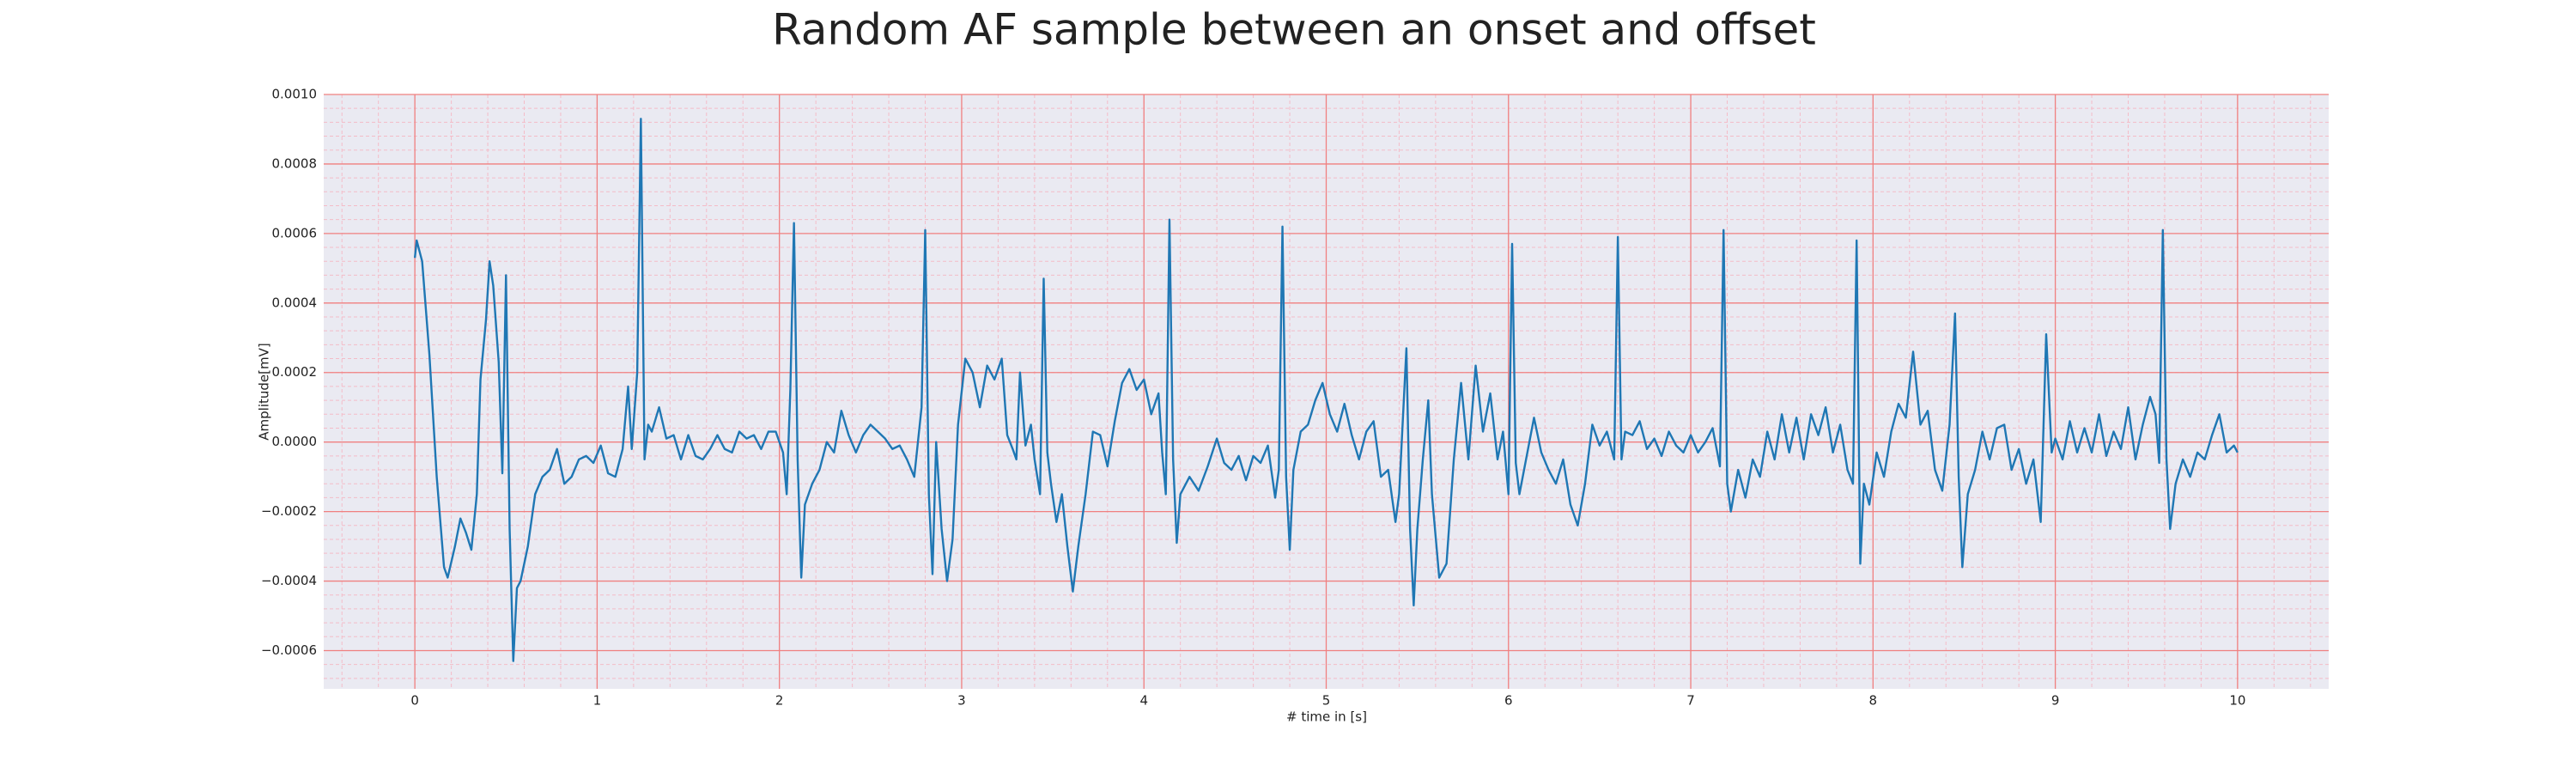  Describe the element at coordinates (414, 701) in the screenshot. I see `x-tick-label: 0` at that location.